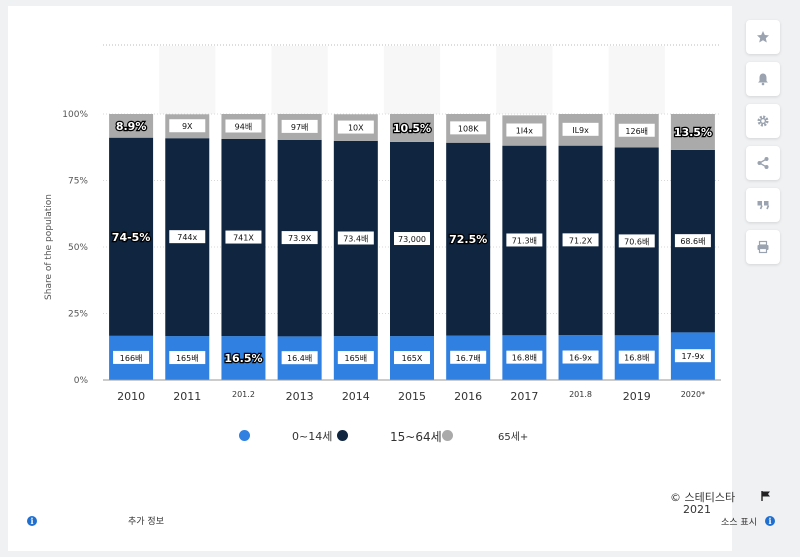 The width and height of the screenshot is (800, 557). I want to click on settings-button, so click(763, 121).